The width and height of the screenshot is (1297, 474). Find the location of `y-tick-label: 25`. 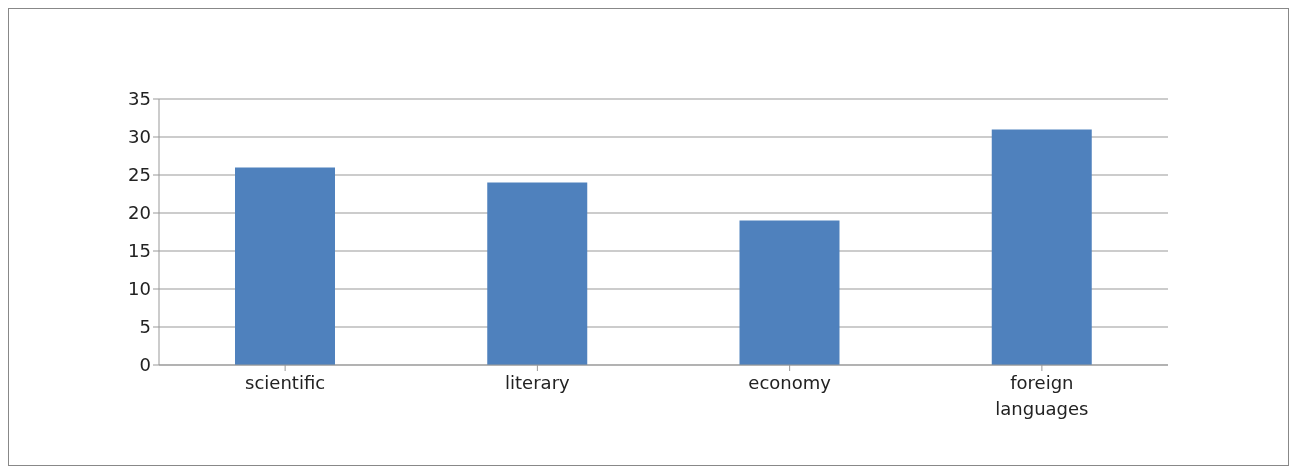

y-tick-label: 25 is located at coordinates (139, 175).